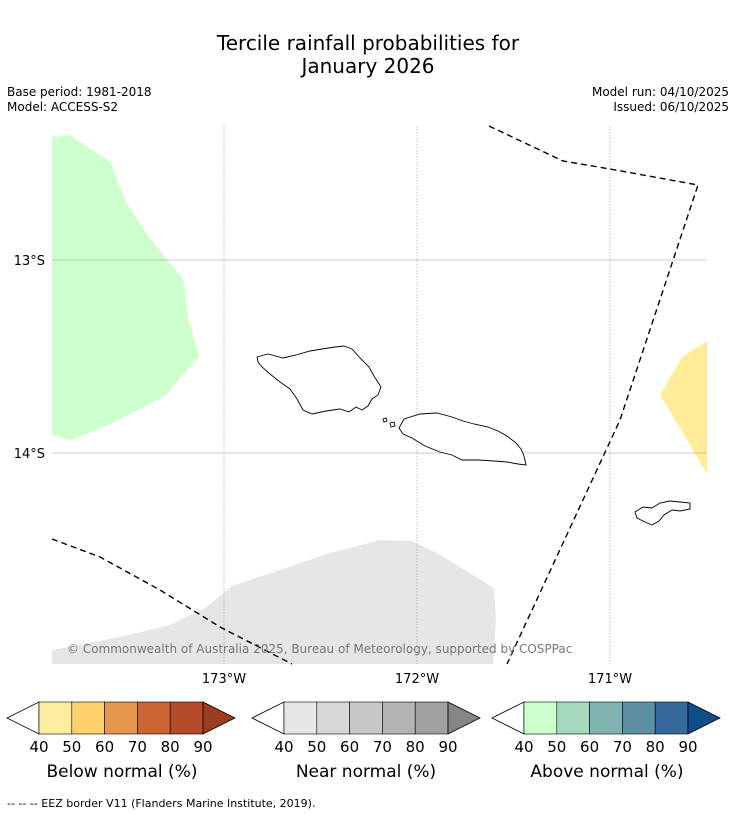  Describe the element at coordinates (125, 287) in the screenshot. I see `above-normal-40-50-region` at that location.